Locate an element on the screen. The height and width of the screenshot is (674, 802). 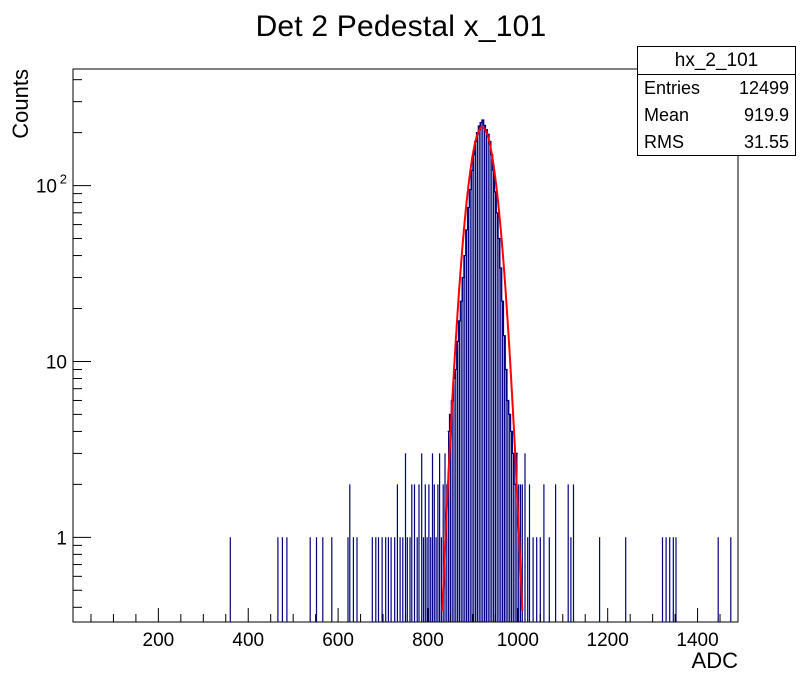
stats-entries-value: 12499 is located at coordinates (763, 88).